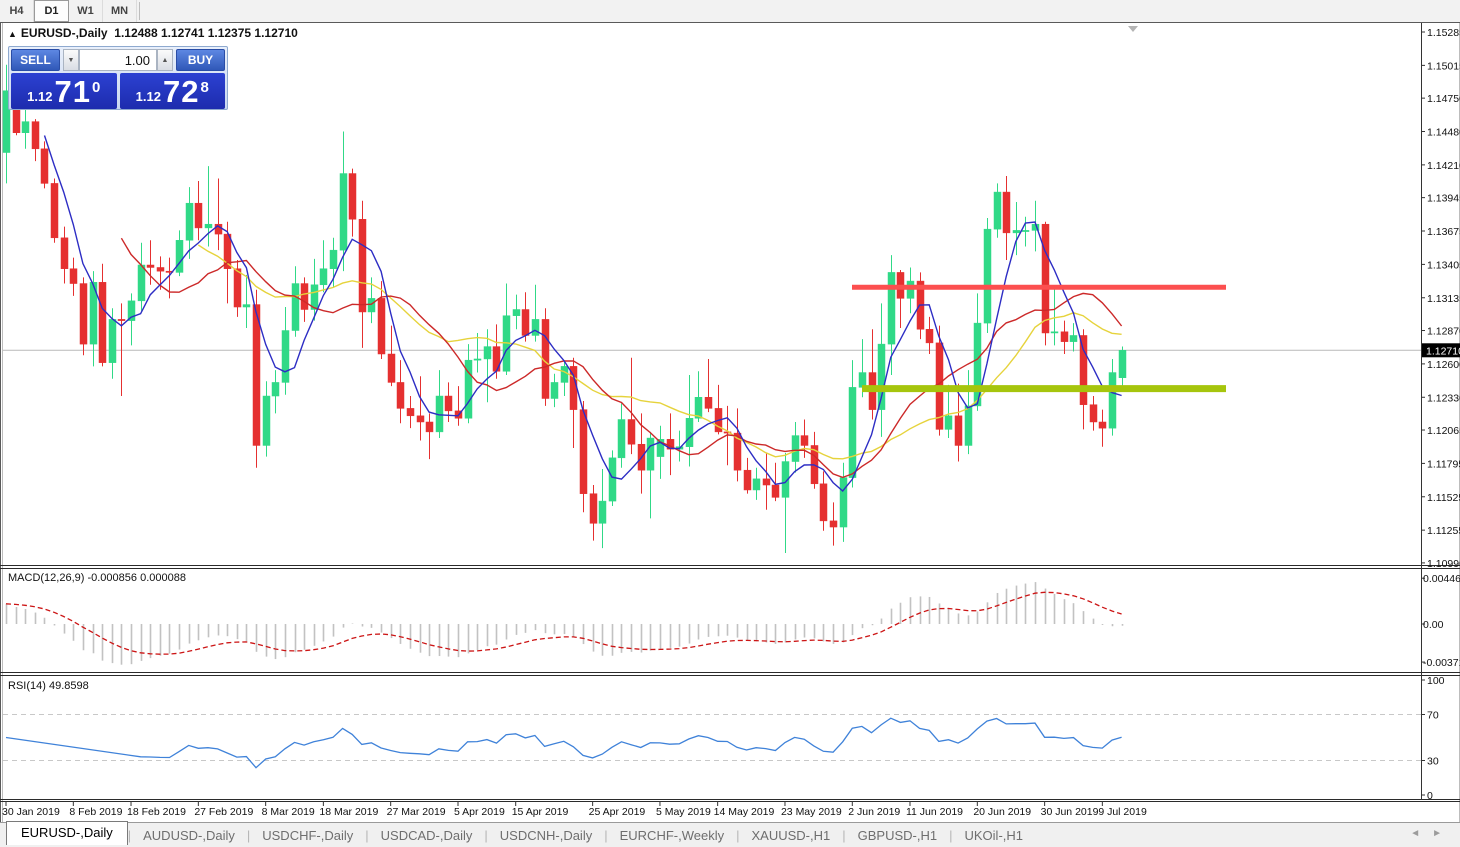 The width and height of the screenshot is (1460, 847). What do you see at coordinates (48, 686) in the screenshot?
I see `svg-text: RSI(14) 49.8598` at bounding box center [48, 686].